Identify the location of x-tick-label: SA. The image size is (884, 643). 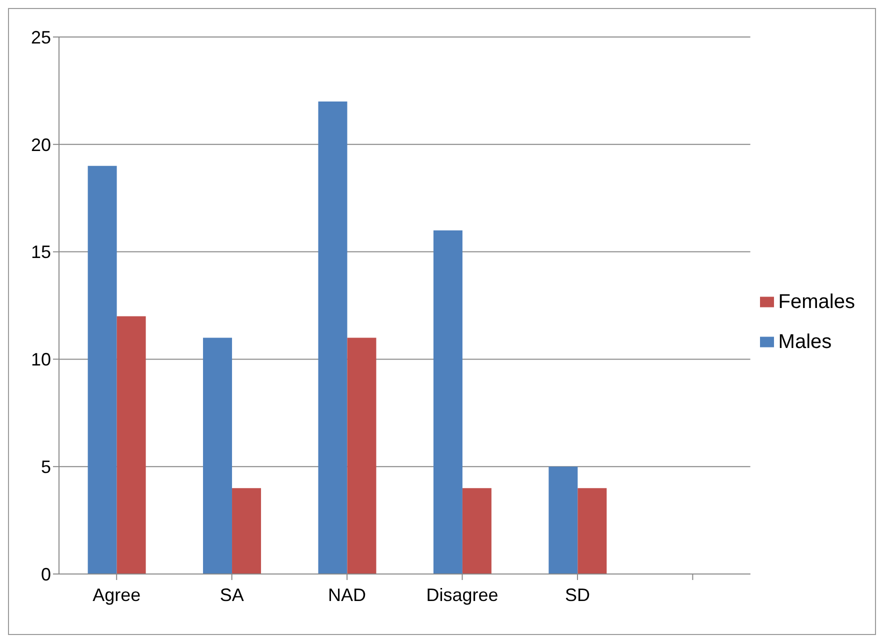
(232, 594).